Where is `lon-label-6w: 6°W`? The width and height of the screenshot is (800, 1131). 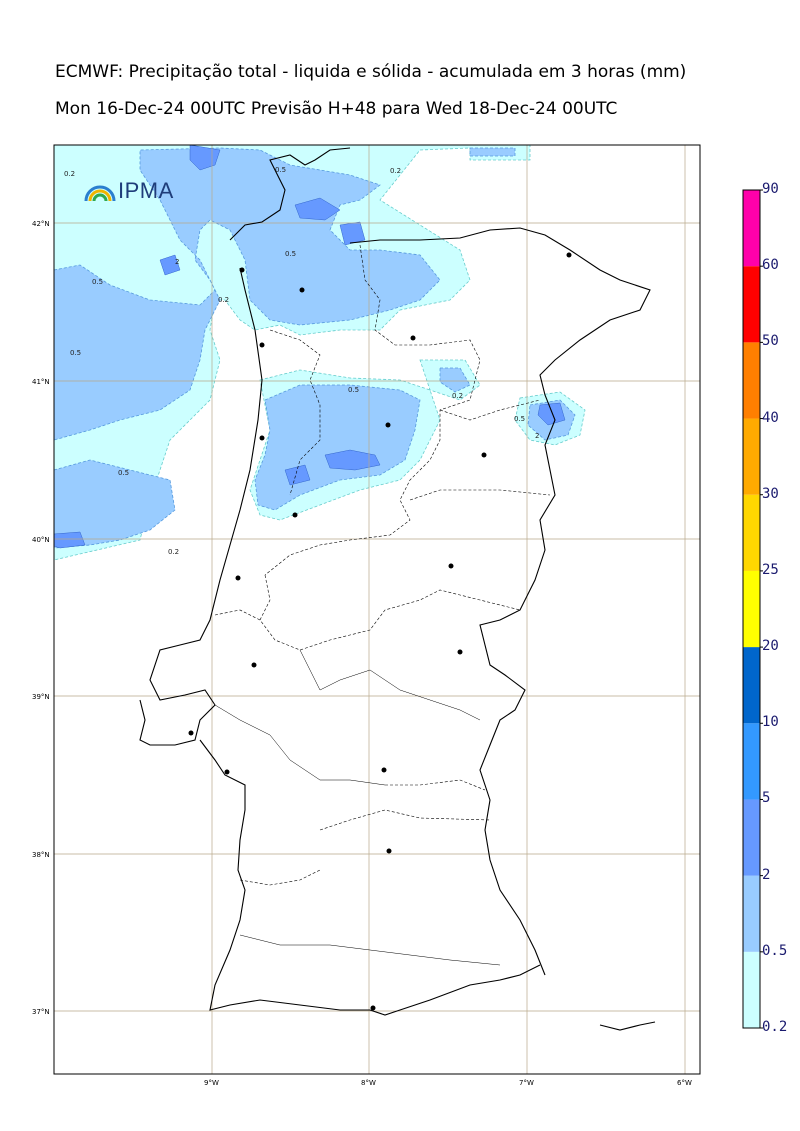 lon-label-6w: 6°W is located at coordinates (684, 1083).